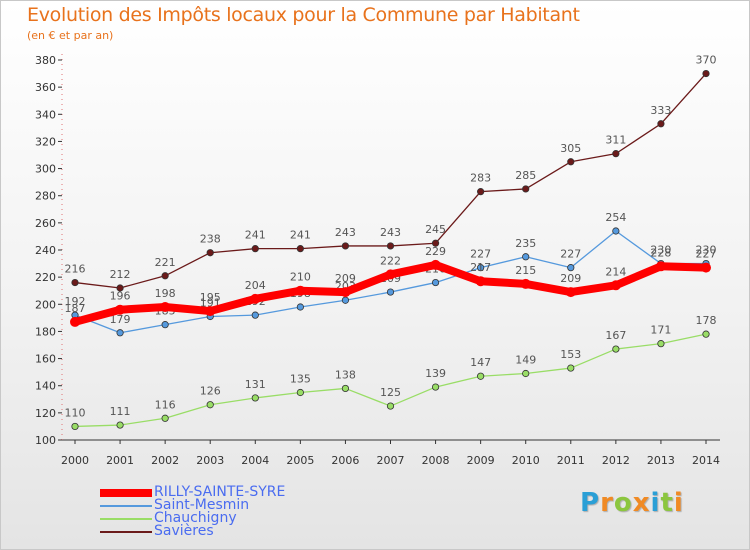 The image size is (750, 550). What do you see at coordinates (435, 251) in the screenshot?
I see `data-label: 229` at bounding box center [435, 251].